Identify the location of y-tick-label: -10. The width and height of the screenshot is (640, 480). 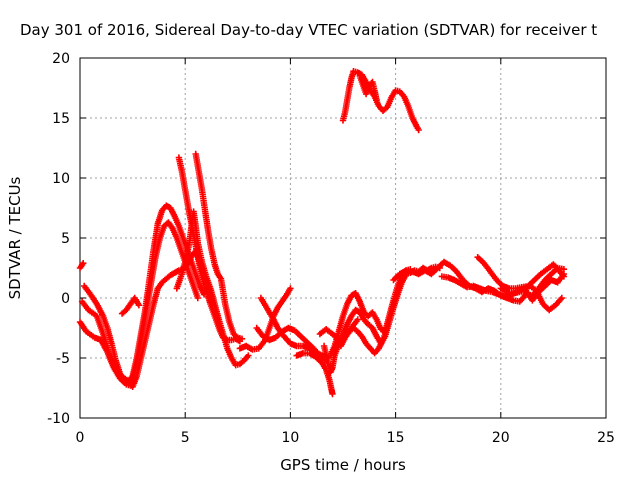
(58, 419).